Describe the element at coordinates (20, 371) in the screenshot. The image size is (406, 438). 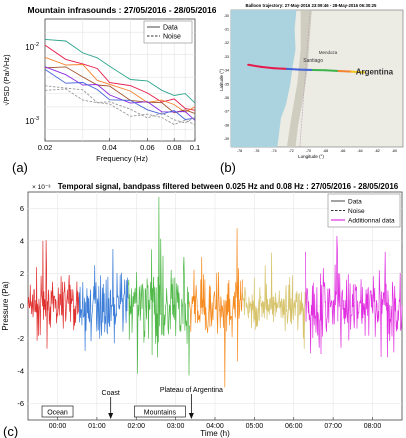
I see `ytick-label: -4` at that location.